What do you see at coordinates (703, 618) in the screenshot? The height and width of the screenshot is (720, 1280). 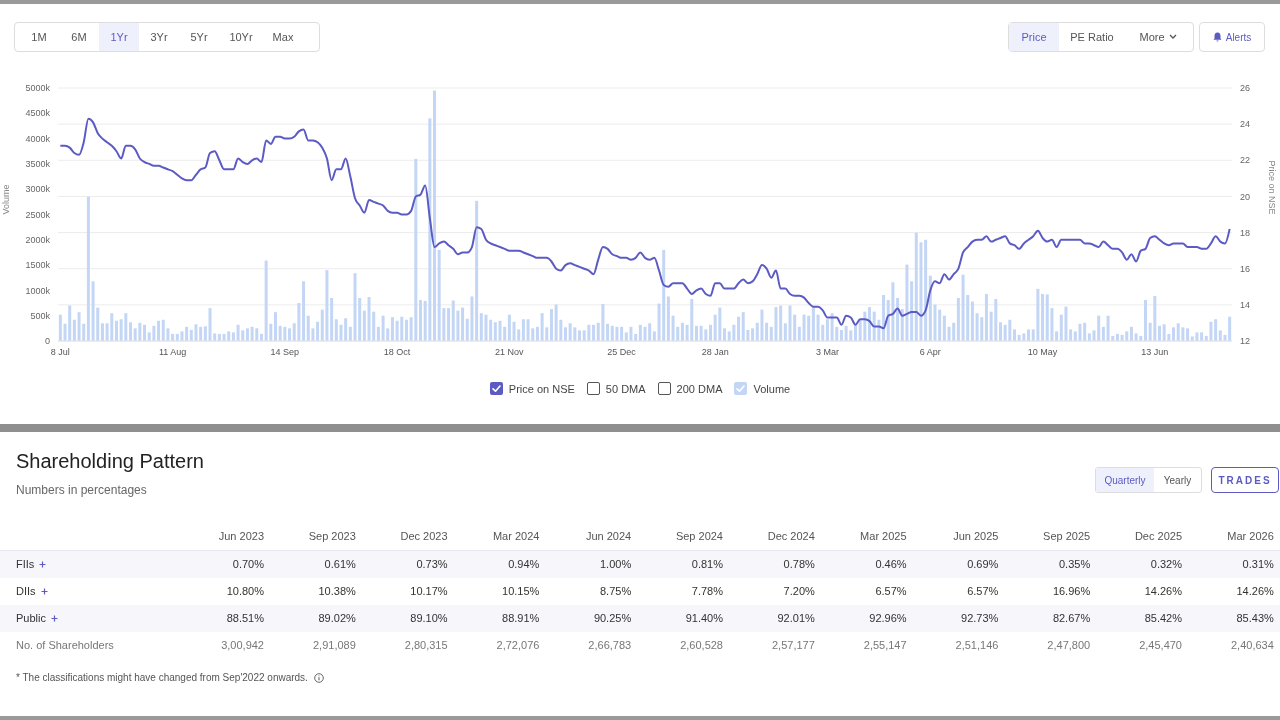 I see `data-label: 91.40%` at bounding box center [703, 618].